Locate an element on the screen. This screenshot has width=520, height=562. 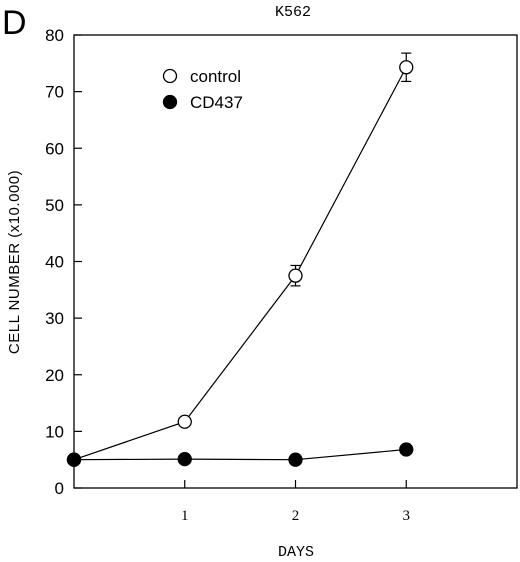
x-axis-label: DAYS is located at coordinates (296, 552).